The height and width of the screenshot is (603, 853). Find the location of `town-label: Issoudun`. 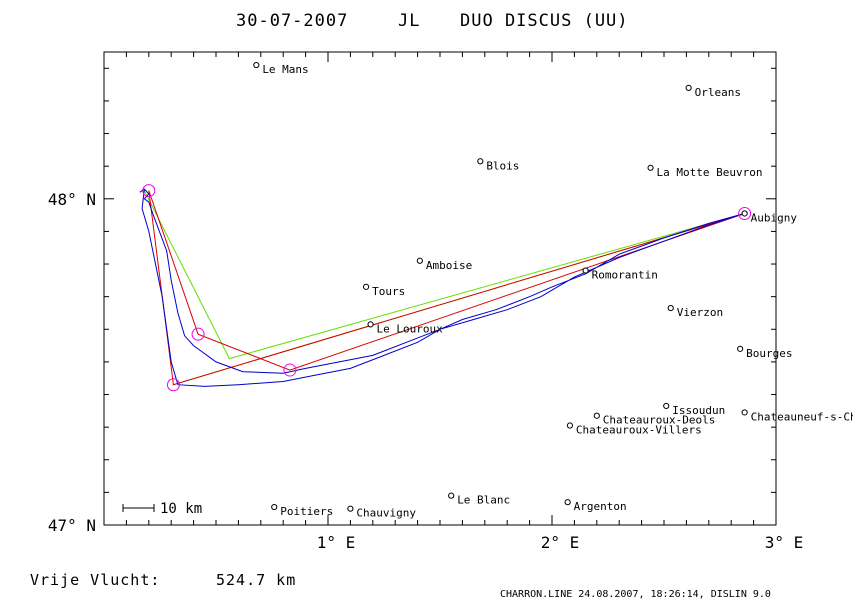

town-label: Issoudun is located at coordinates (698, 410).